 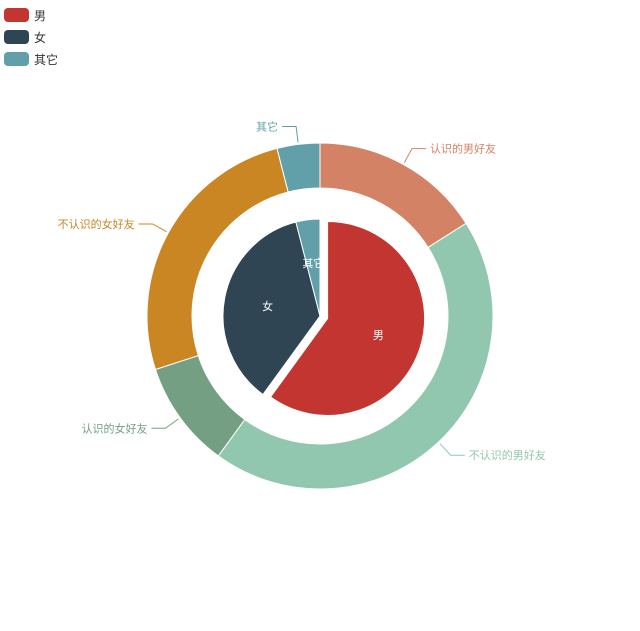 What do you see at coordinates (507, 455) in the screenshot?
I see `outer-slice-label-1: 不认识的男好友` at bounding box center [507, 455].